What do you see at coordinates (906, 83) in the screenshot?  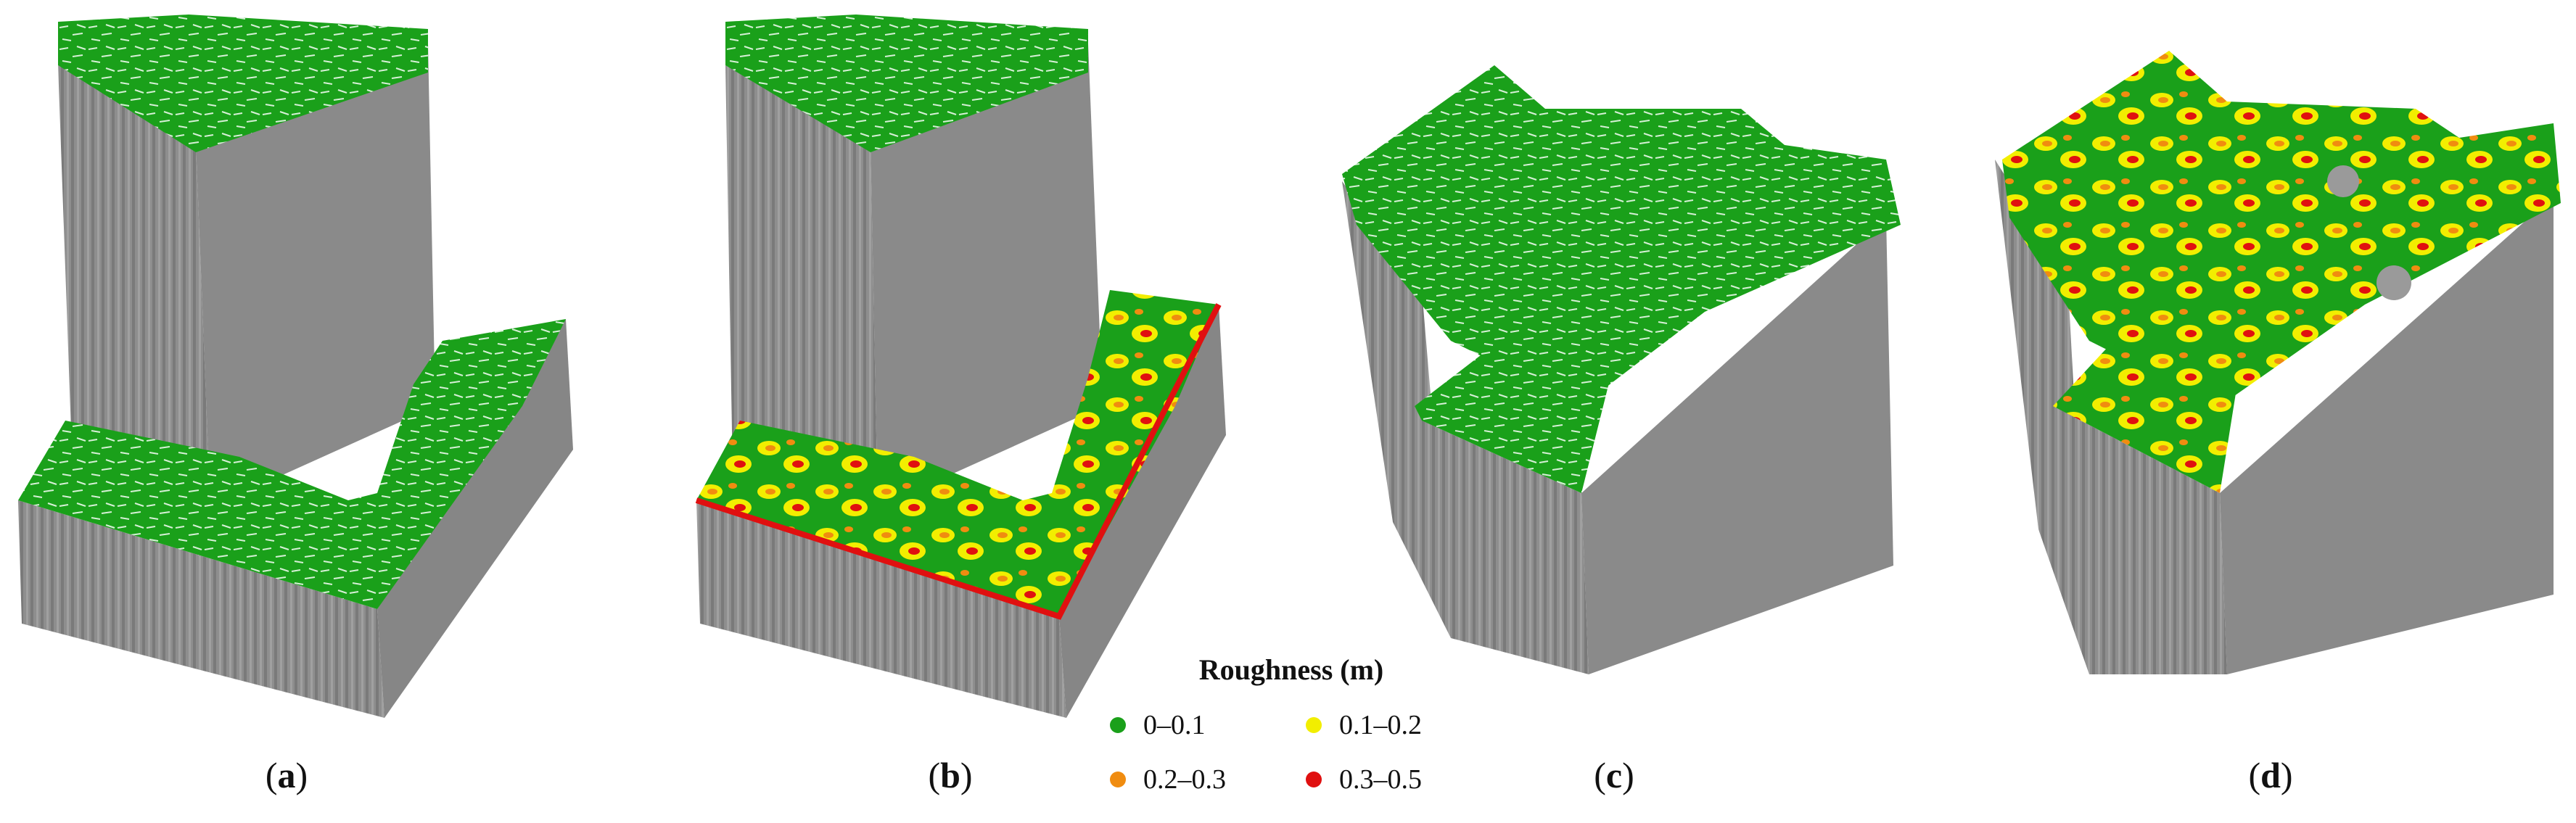 I see `panel-b-tower-roof` at bounding box center [906, 83].